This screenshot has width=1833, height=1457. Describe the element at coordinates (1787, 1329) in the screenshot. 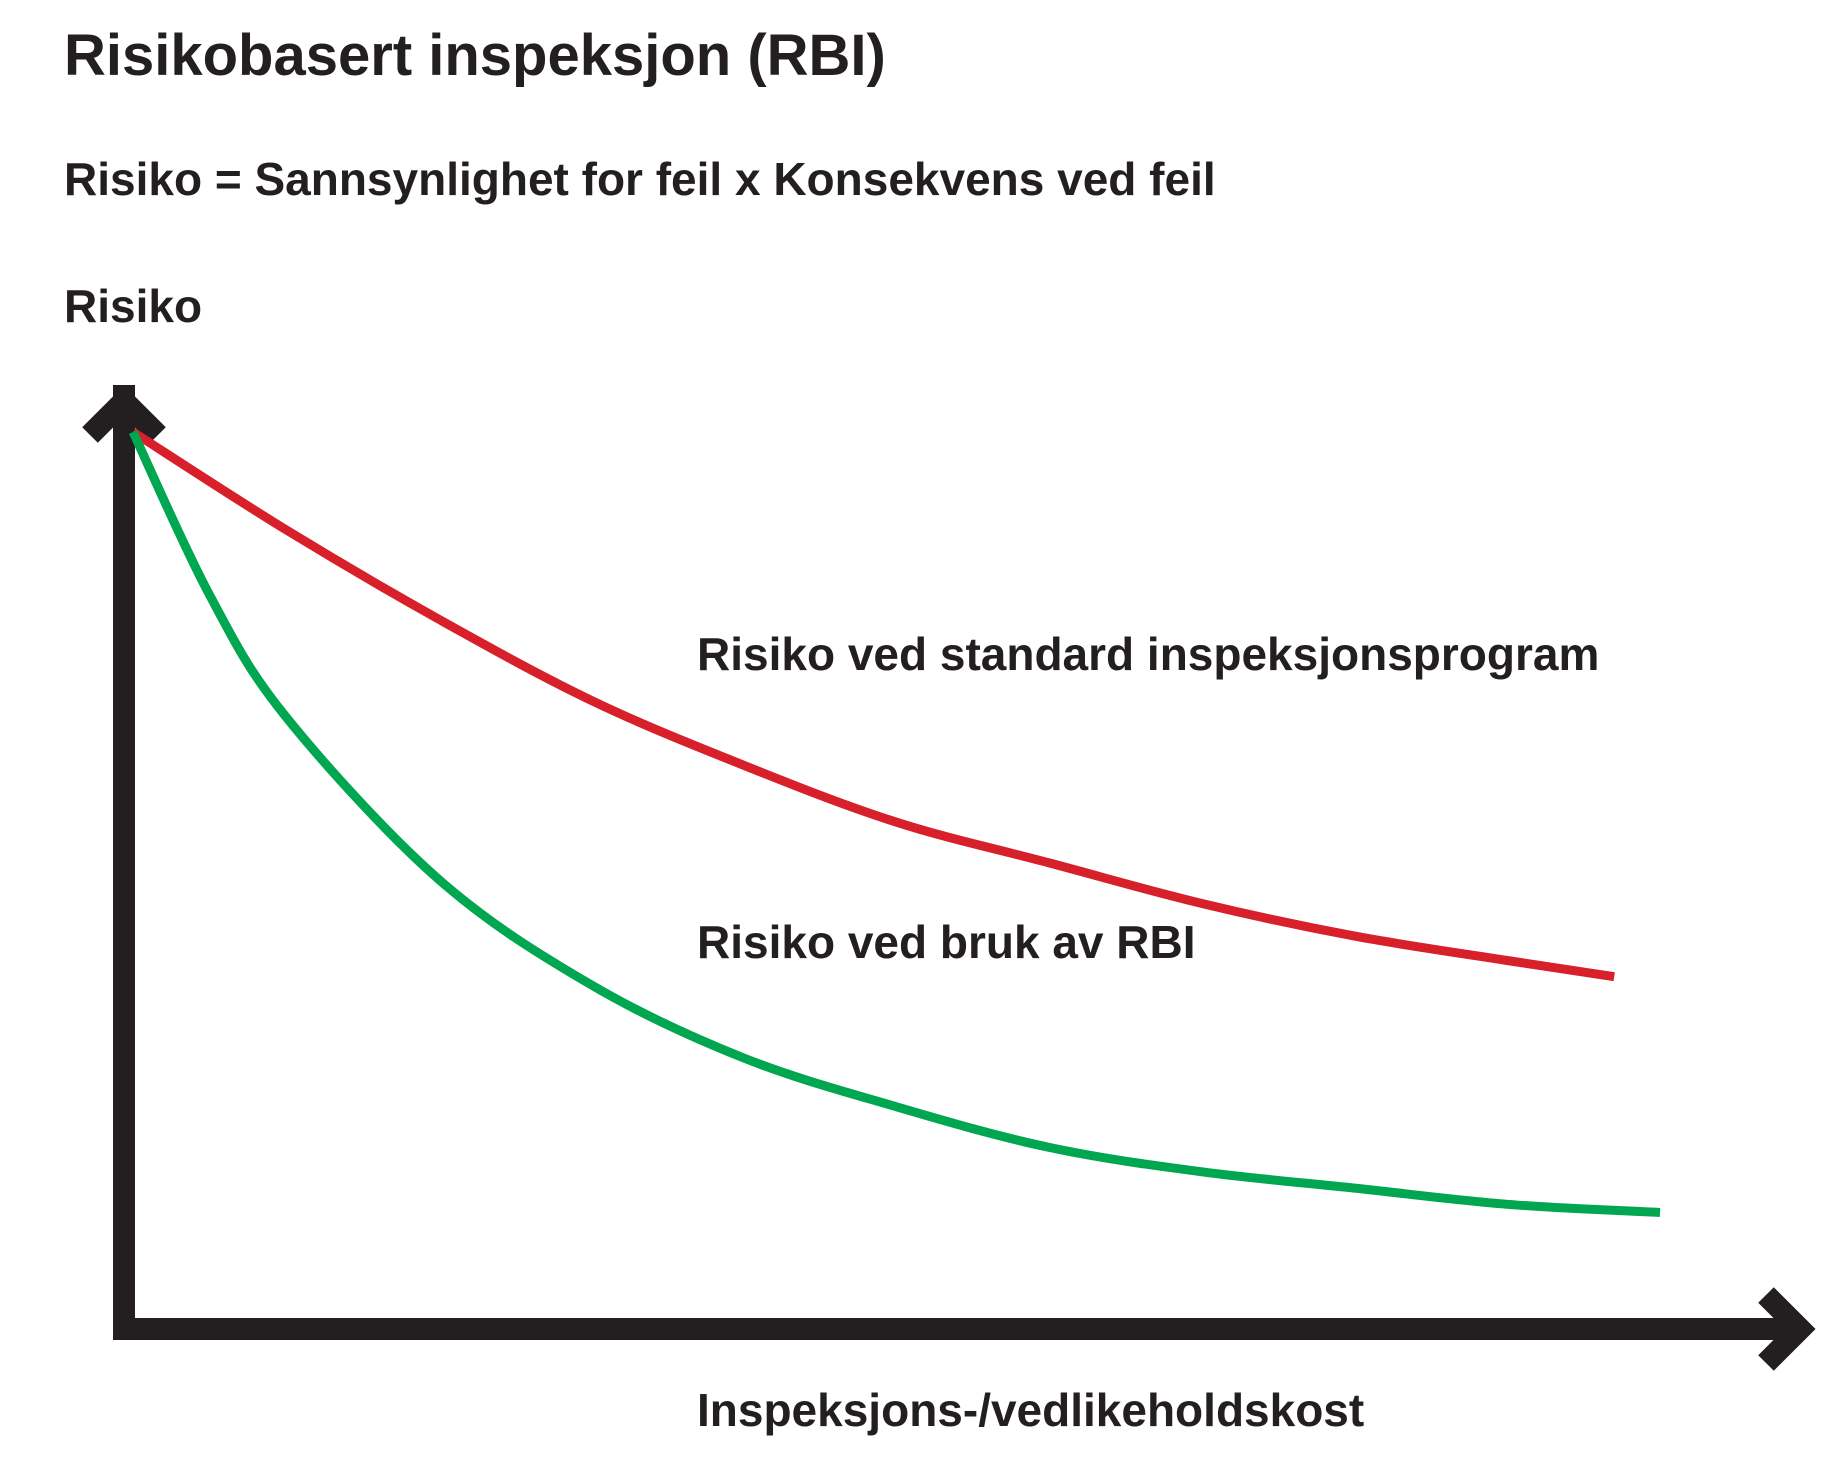

I see `x-axis-arrowhead` at that location.